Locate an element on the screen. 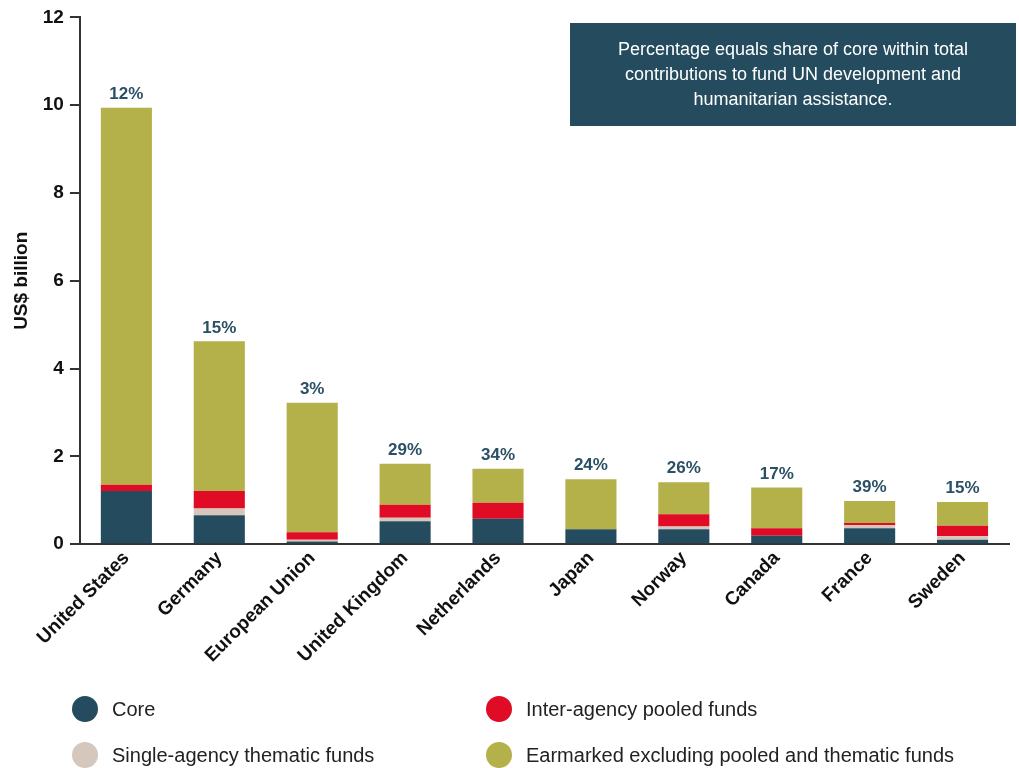  y-tick-label: 4 is located at coordinates (59, 367).